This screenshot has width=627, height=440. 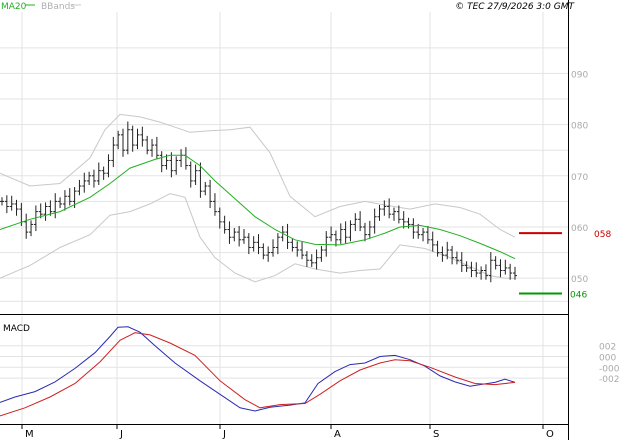 What do you see at coordinates (565, 265) in the screenshot?
I see `support-resistance-lines: 058 046` at bounding box center [565, 265].